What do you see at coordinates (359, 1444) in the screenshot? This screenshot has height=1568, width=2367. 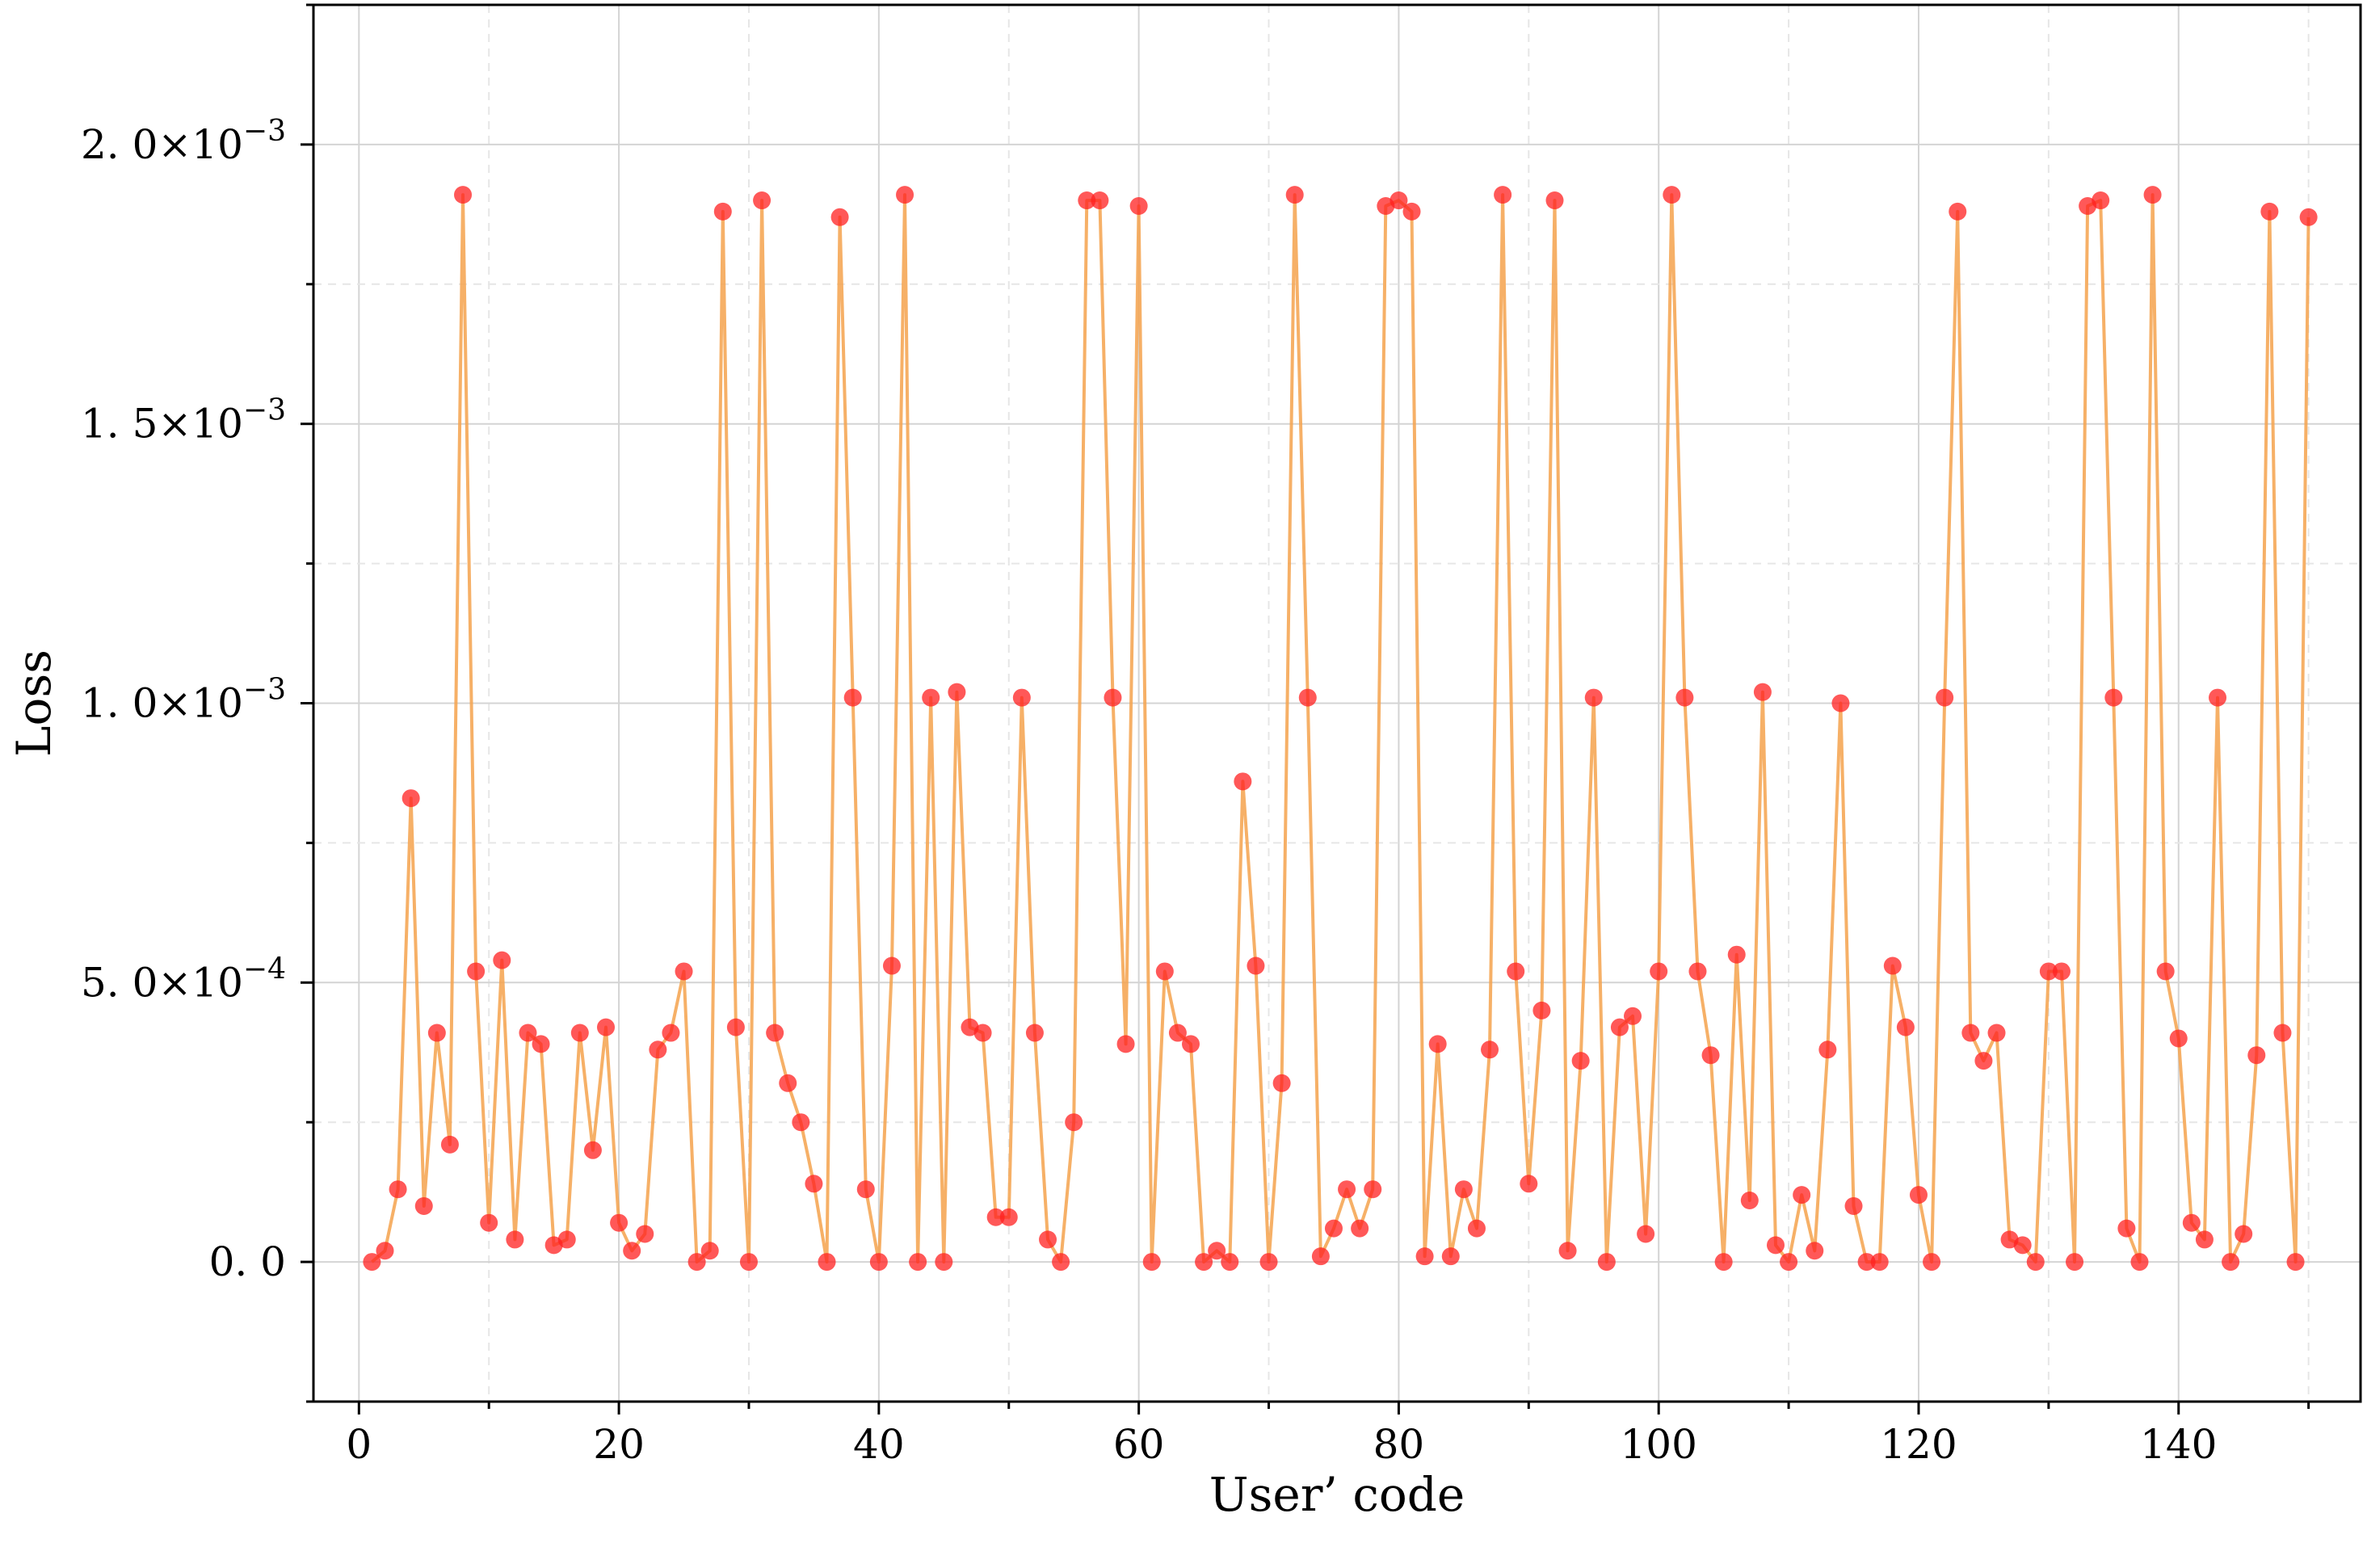 I see `x-tick-label-0: 0` at bounding box center [359, 1444].